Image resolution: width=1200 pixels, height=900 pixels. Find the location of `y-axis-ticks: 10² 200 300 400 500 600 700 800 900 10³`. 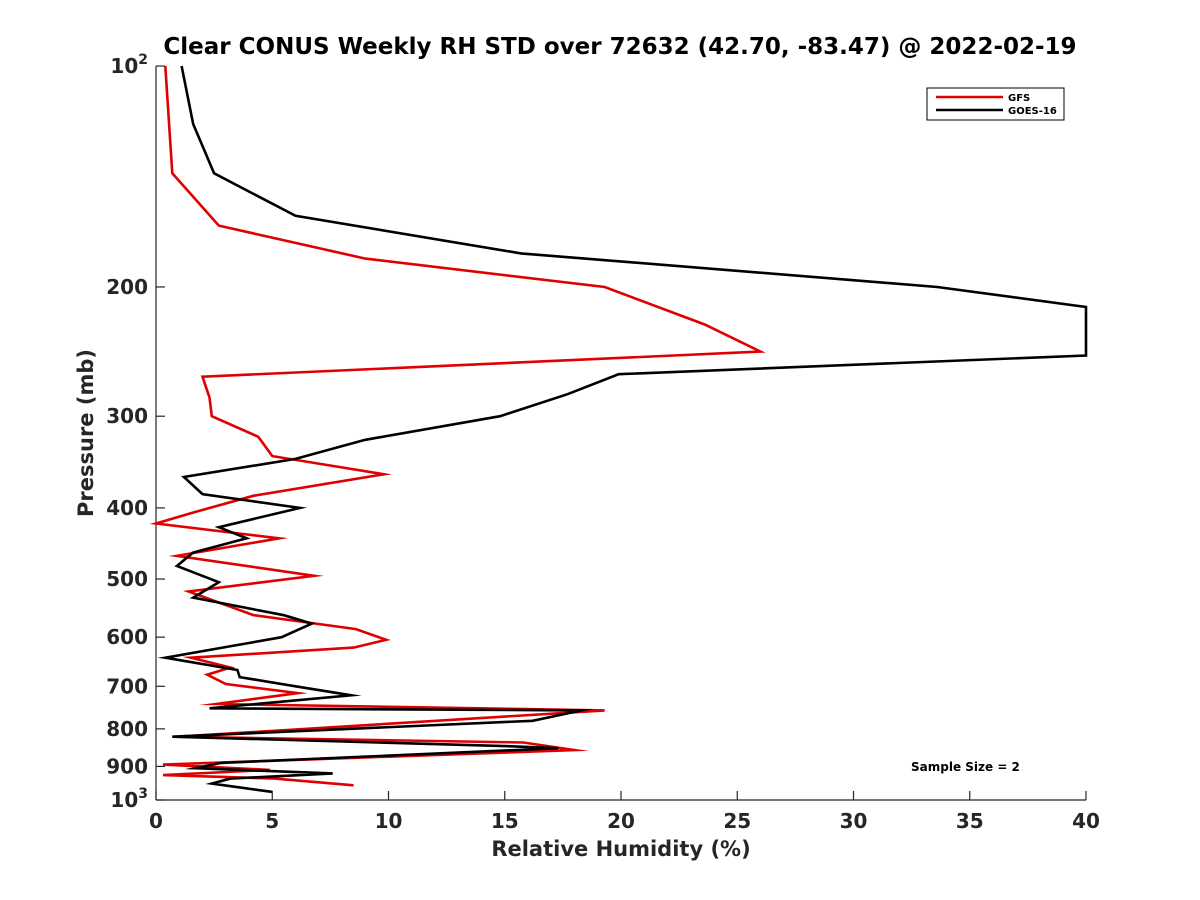

y-axis-ticks: 10² 200 300 400 500 600 700 800 900 10³ is located at coordinates (135, 432).